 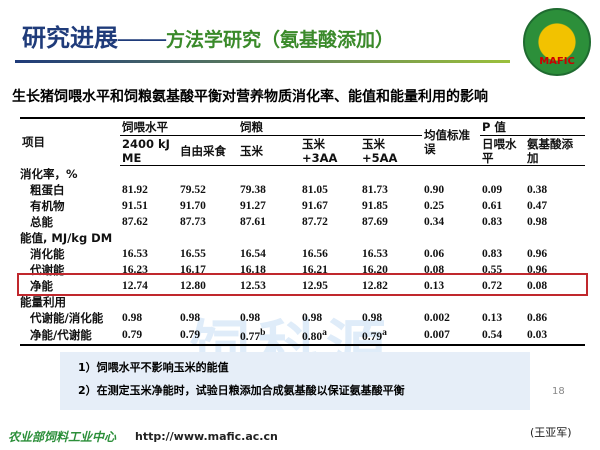 I want to click on highlight-box, so click(x=302, y=284).